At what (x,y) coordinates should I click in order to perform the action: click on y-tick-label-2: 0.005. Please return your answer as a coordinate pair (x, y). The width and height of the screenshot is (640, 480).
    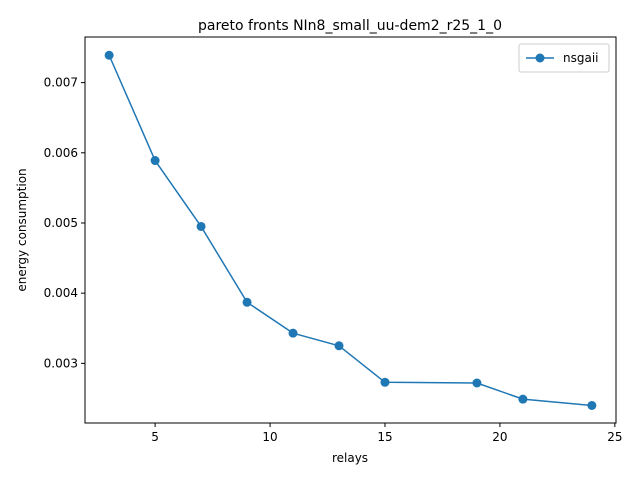
    Looking at the image, I should click on (61, 223).